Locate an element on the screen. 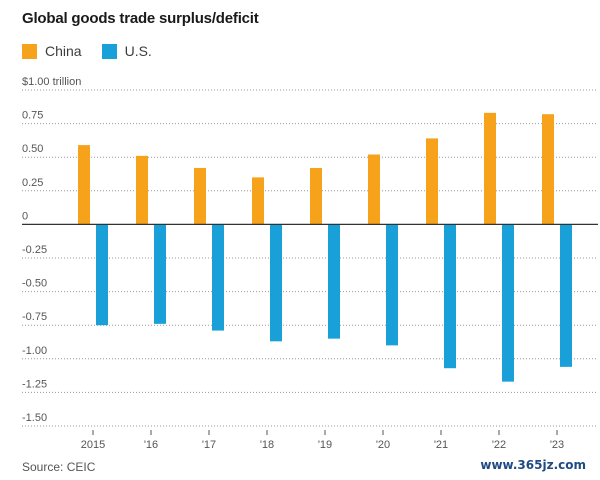 This screenshot has height=480, width=600. y-tick-label: 0.25 is located at coordinates (32, 183).